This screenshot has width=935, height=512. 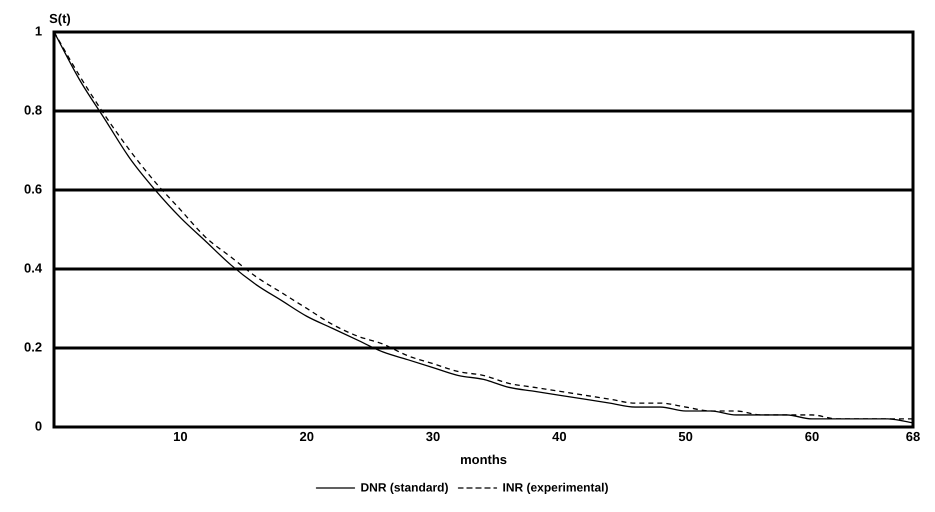 What do you see at coordinates (33, 189) in the screenshot?
I see `y-tick-label: 0.6` at bounding box center [33, 189].